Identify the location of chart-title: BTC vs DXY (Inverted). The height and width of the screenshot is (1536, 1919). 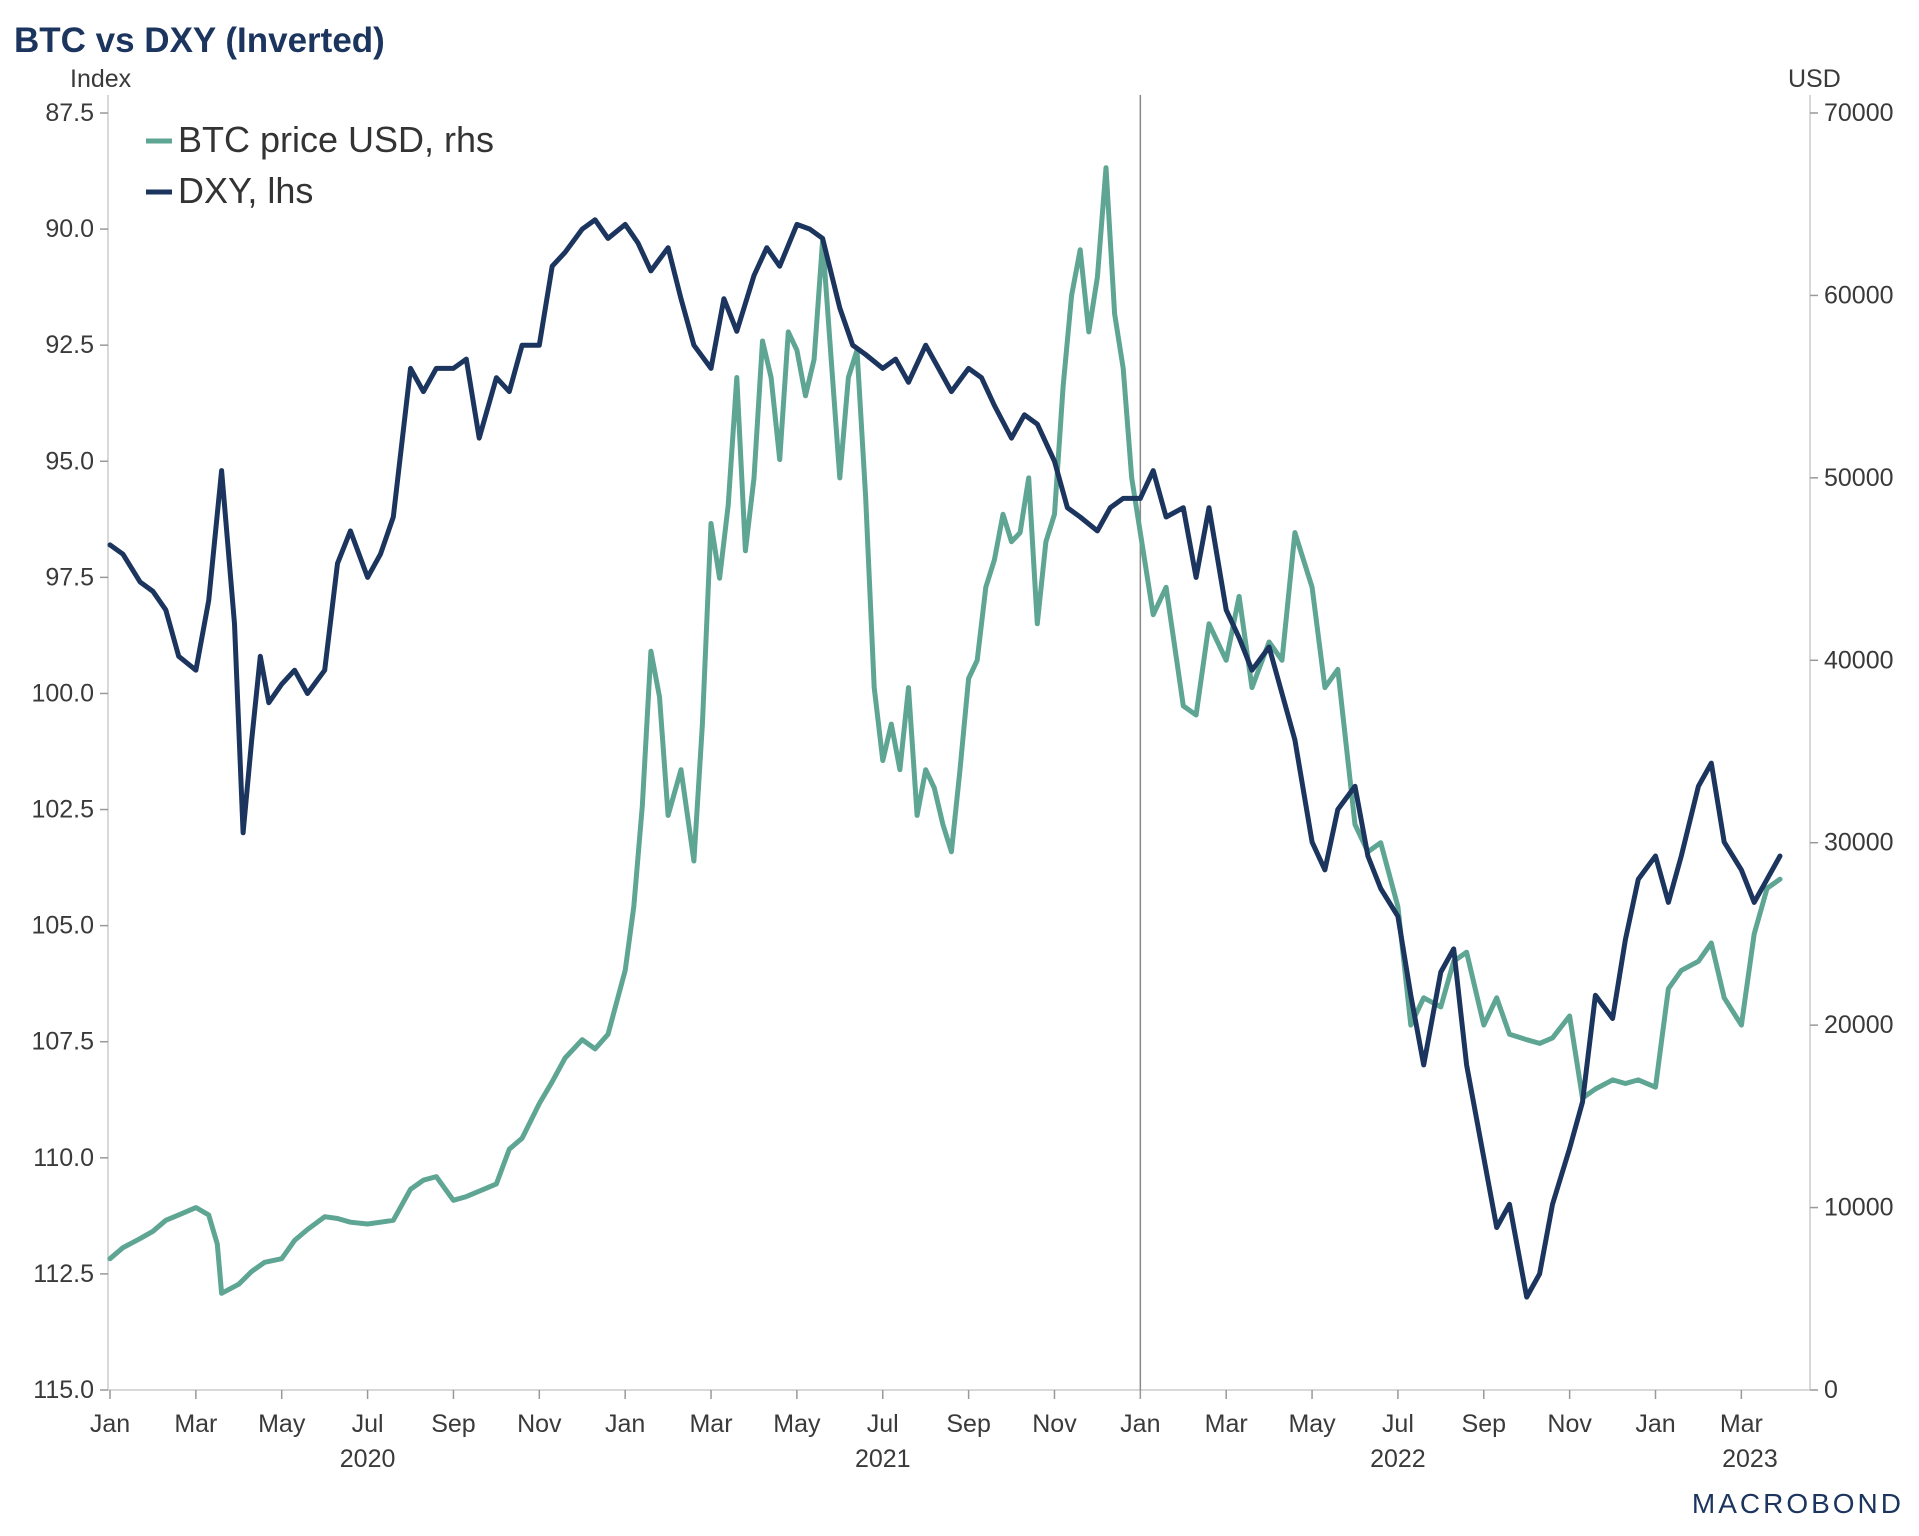
(199, 40).